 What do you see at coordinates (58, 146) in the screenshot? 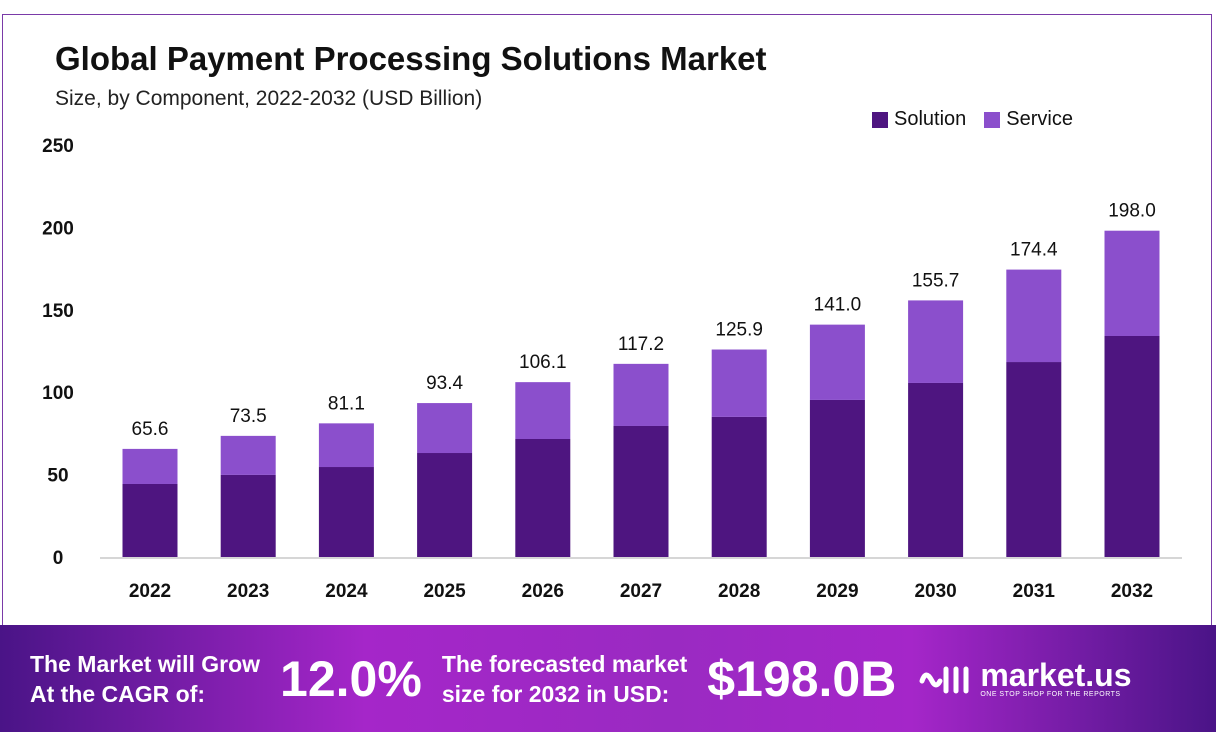
I see `y-tick-label: 250` at bounding box center [58, 146].